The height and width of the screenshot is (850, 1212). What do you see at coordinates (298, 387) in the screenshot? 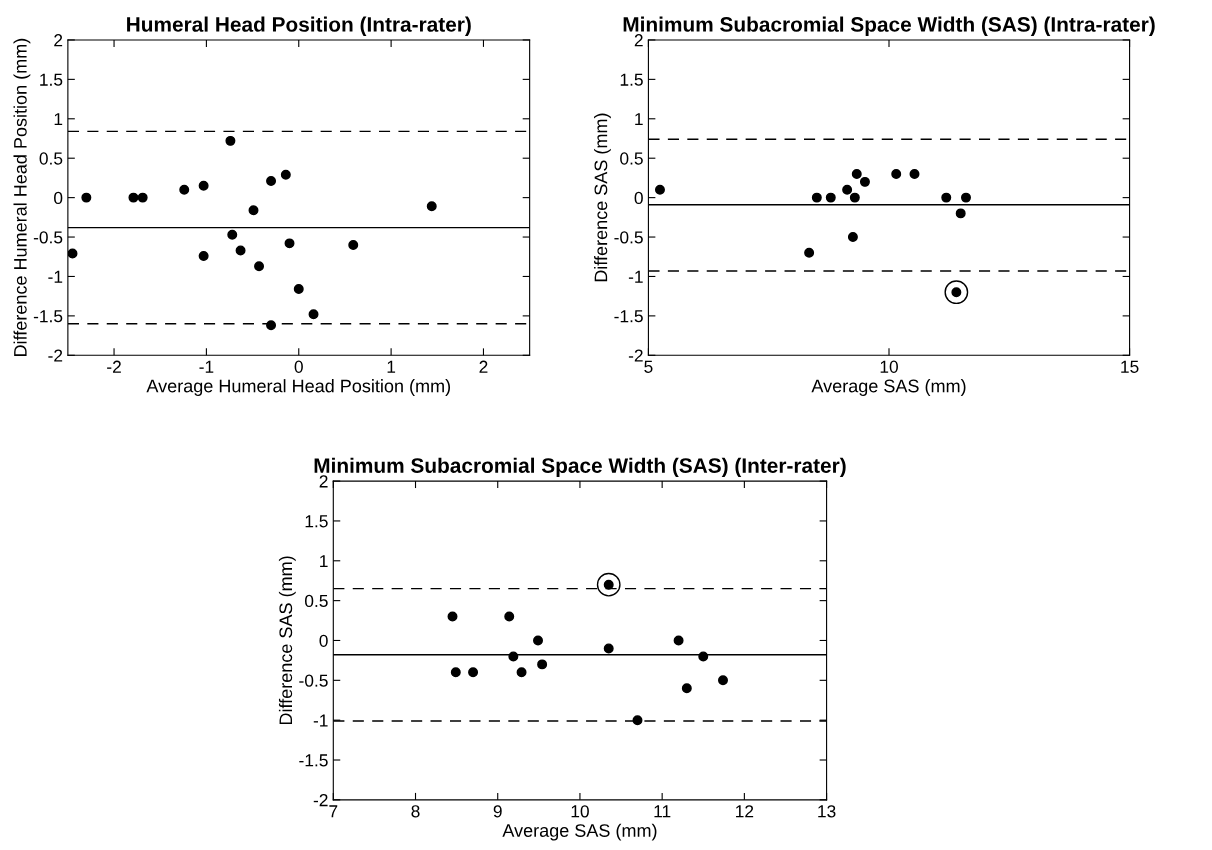
I see `x-axis-title: Average Humeral Head Position (mm)` at bounding box center [298, 387].